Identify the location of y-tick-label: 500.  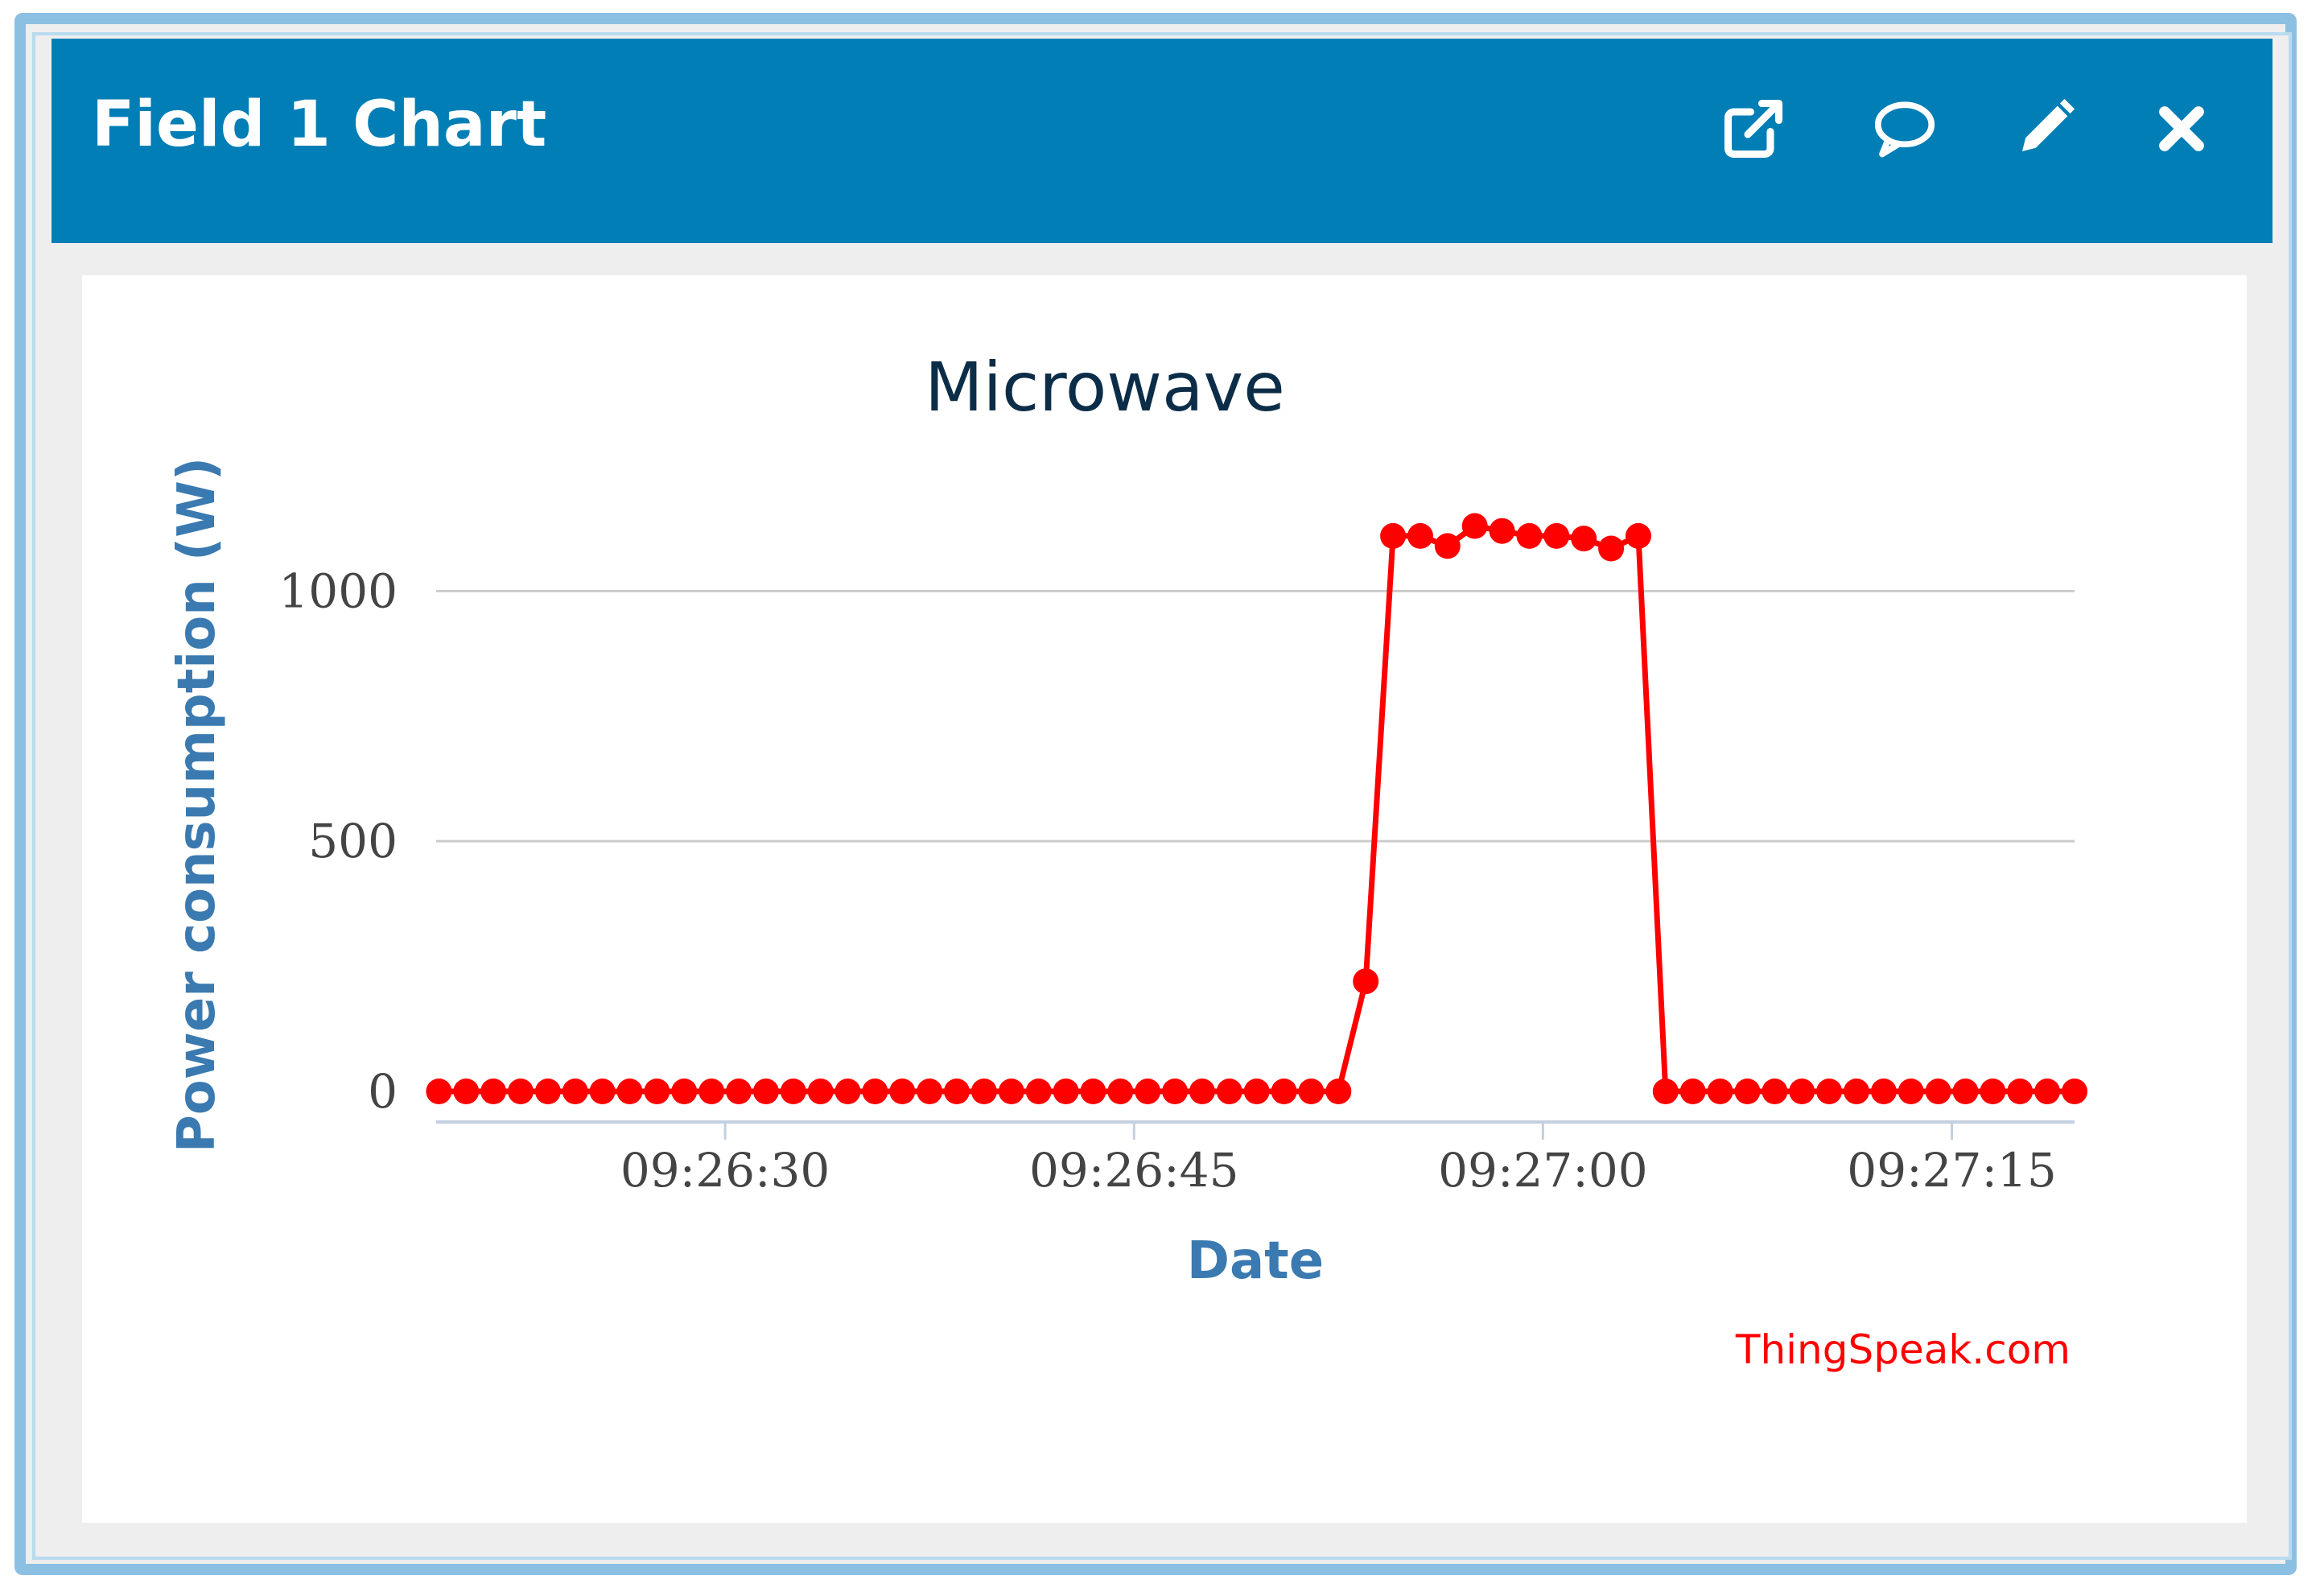
(353, 841).